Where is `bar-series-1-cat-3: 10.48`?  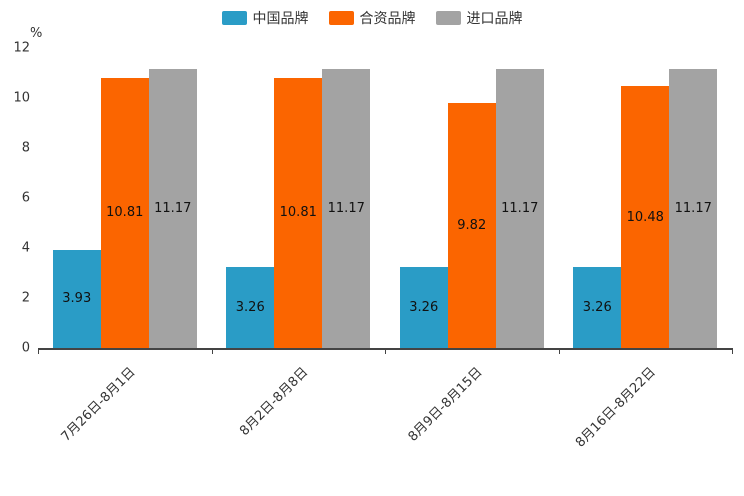 bar-series-1-cat-3: 10.48 is located at coordinates (645, 217).